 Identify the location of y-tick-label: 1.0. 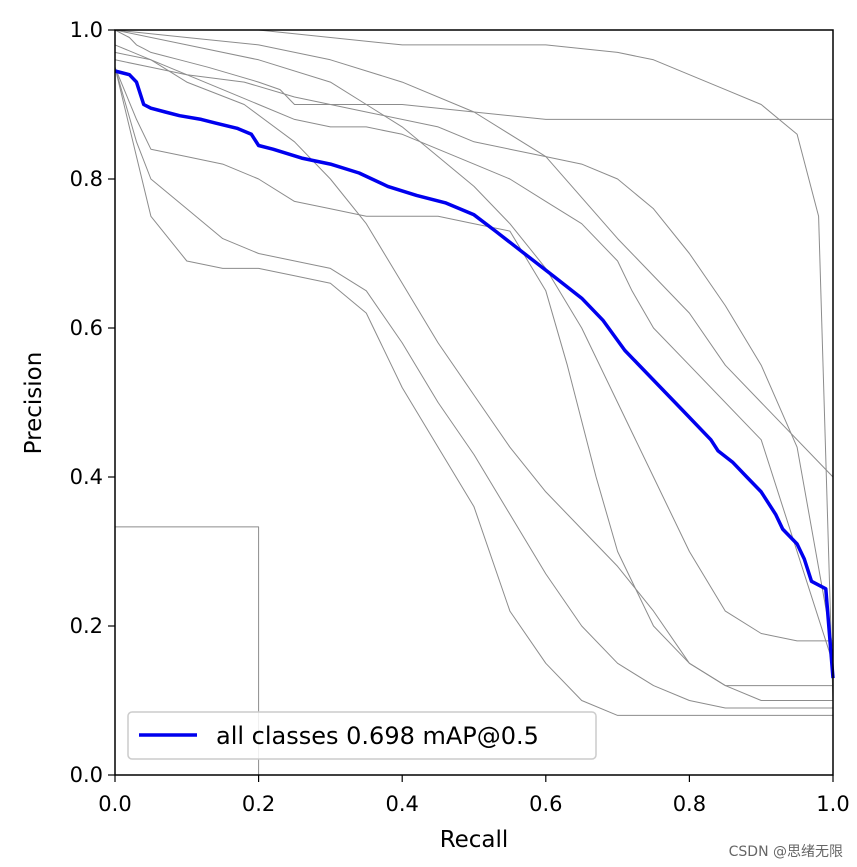
(86, 30).